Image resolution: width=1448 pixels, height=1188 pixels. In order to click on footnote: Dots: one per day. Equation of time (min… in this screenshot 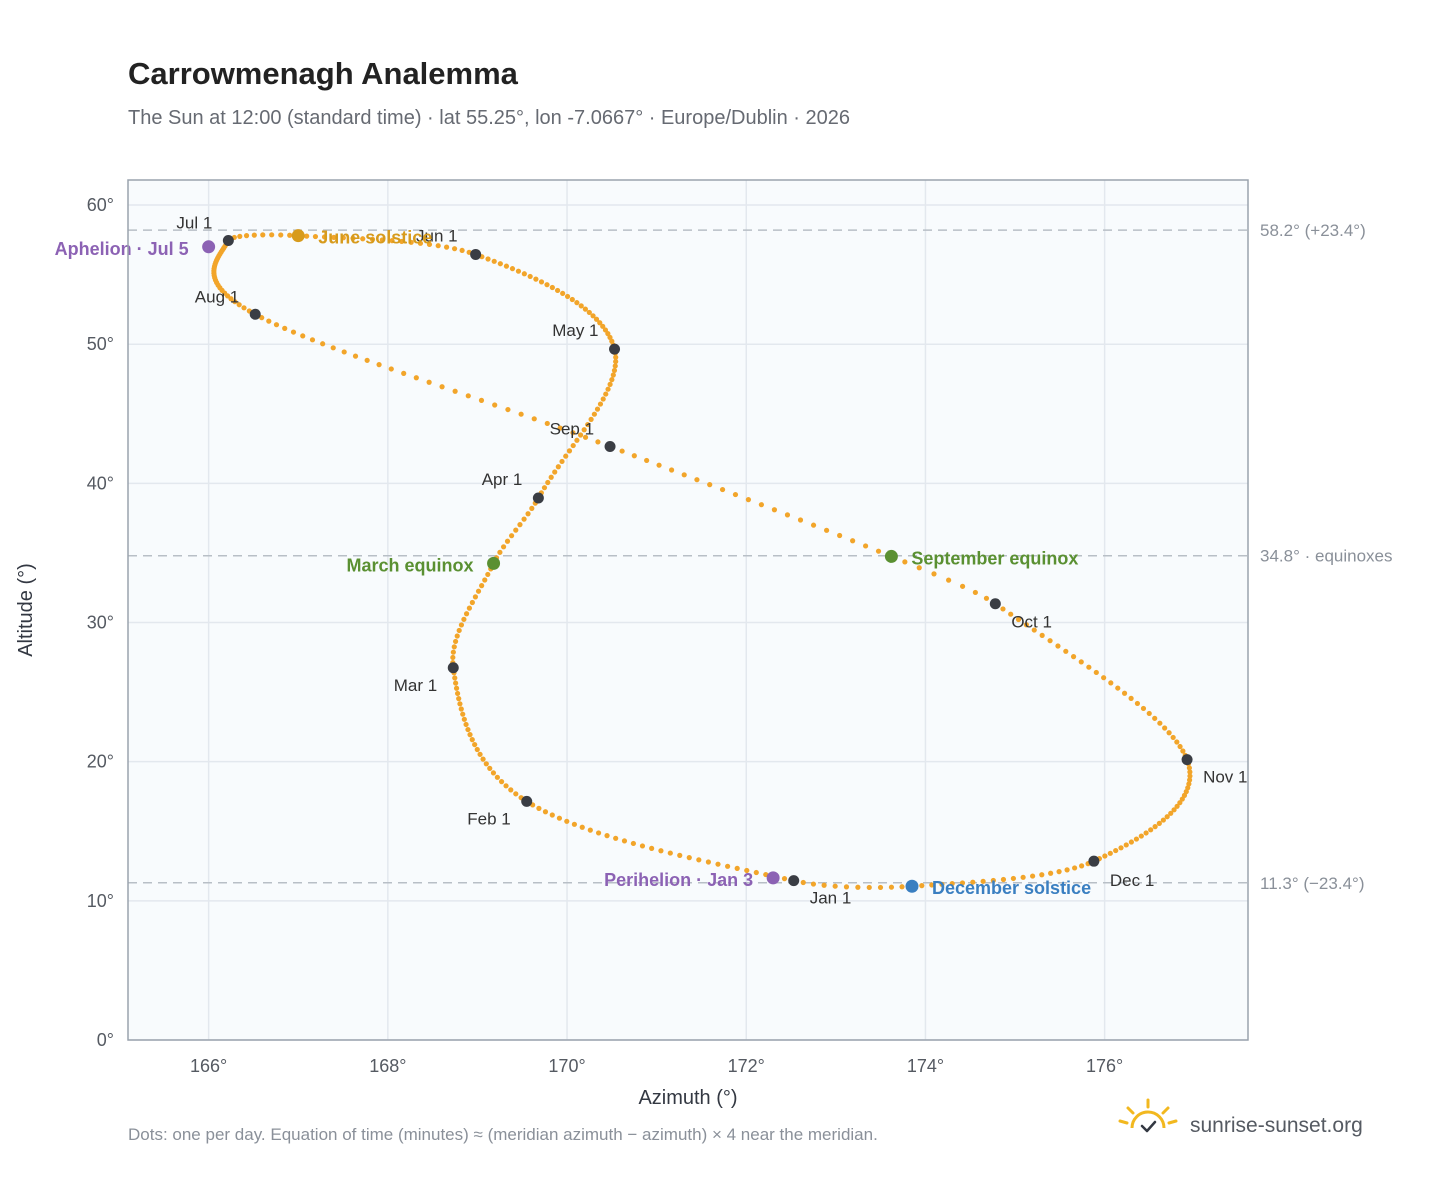, I will do `click(503, 1134)`.